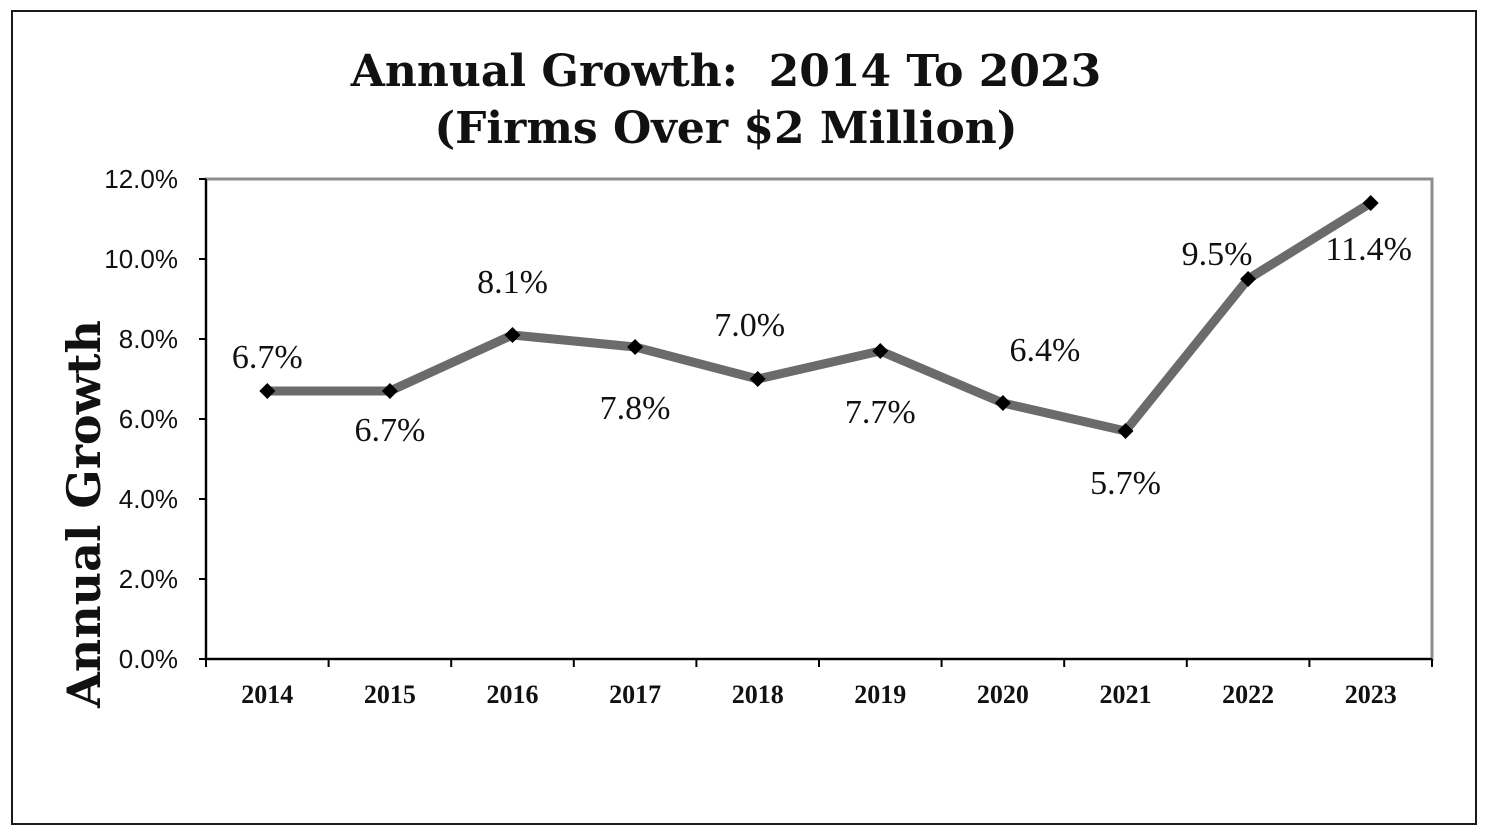 The image size is (1490, 839). Describe the element at coordinates (148, 419) in the screenshot. I see `y-tick-label: 6.0%` at that location.